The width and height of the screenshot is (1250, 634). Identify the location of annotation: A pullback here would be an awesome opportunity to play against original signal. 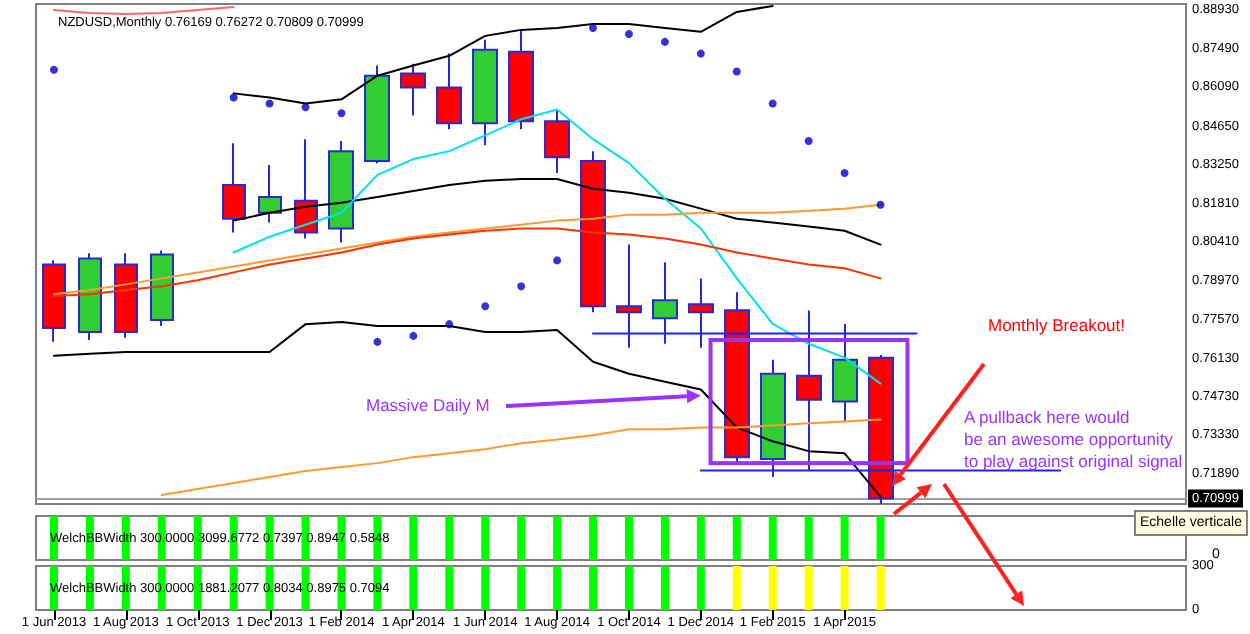
(1073, 439).